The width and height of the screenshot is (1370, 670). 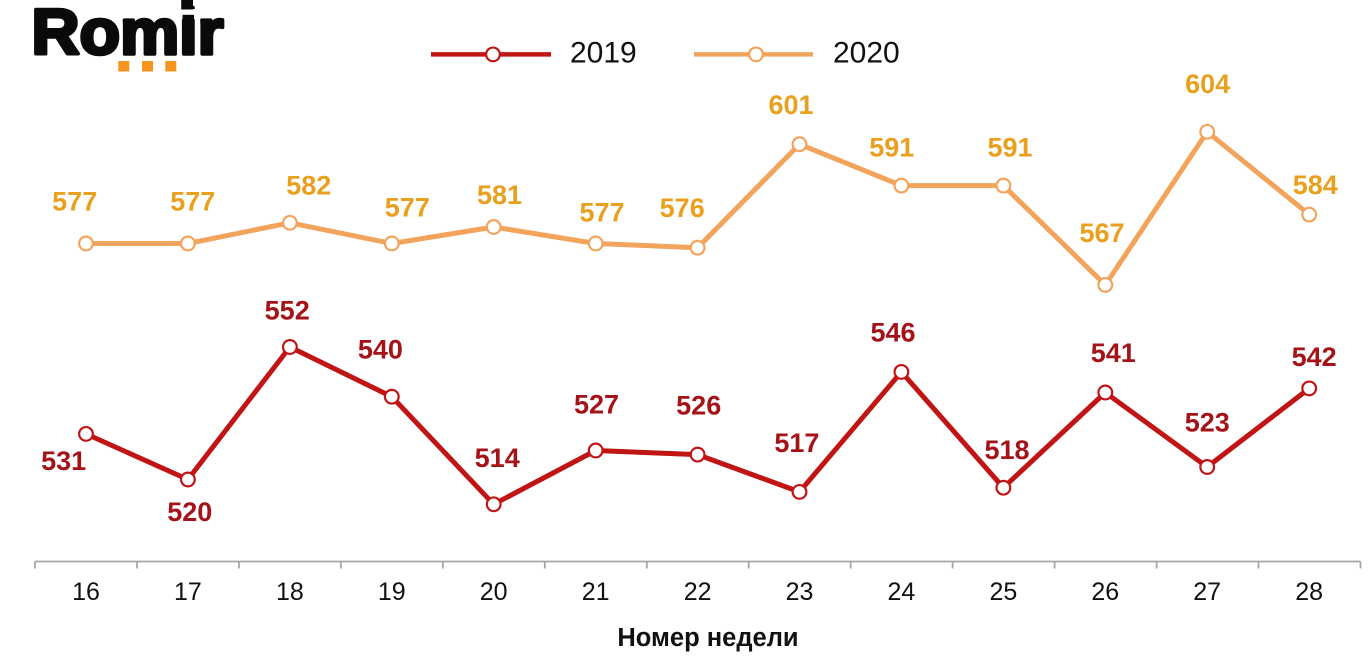 I want to click on svg-text: 601, so click(x=790, y=105).